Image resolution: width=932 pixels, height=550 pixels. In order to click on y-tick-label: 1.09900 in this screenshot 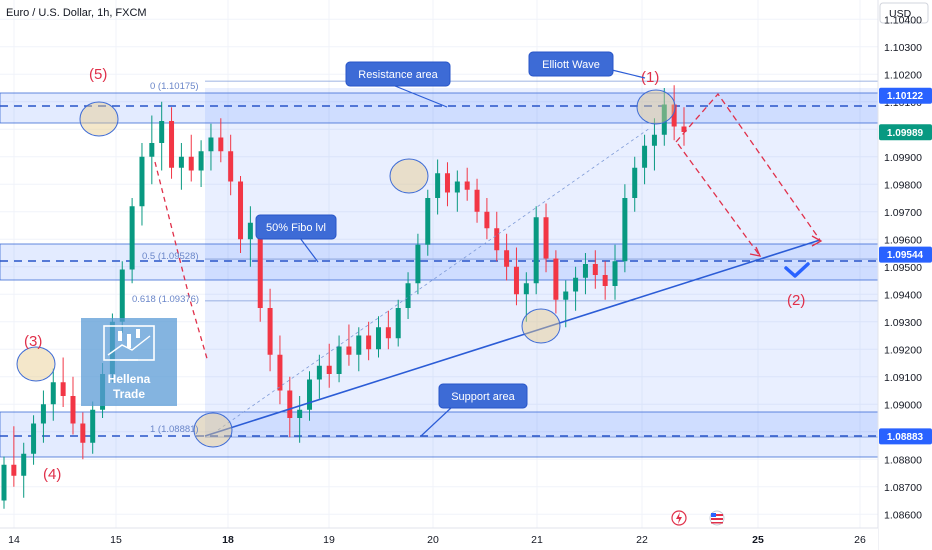, I will do `click(903, 158)`.